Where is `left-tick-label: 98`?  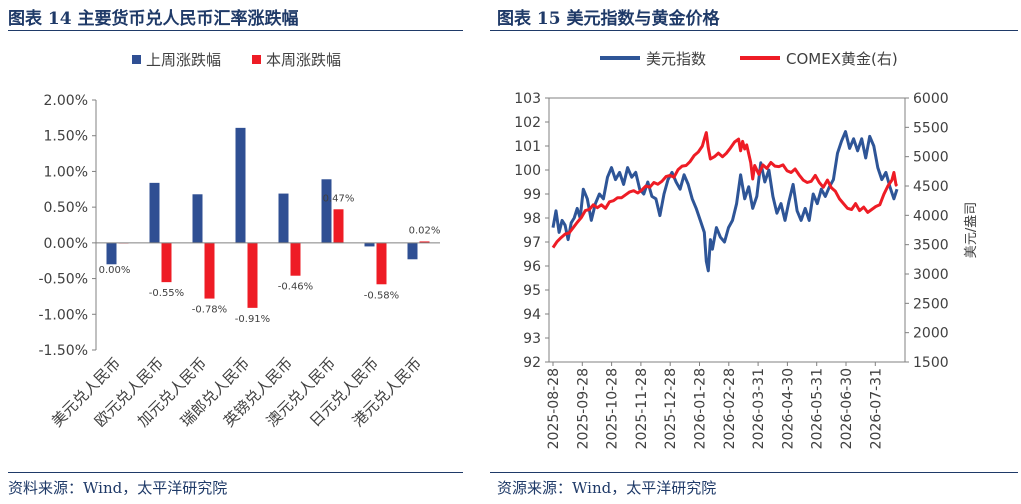
left-tick-label: 98 is located at coordinates (532, 219).